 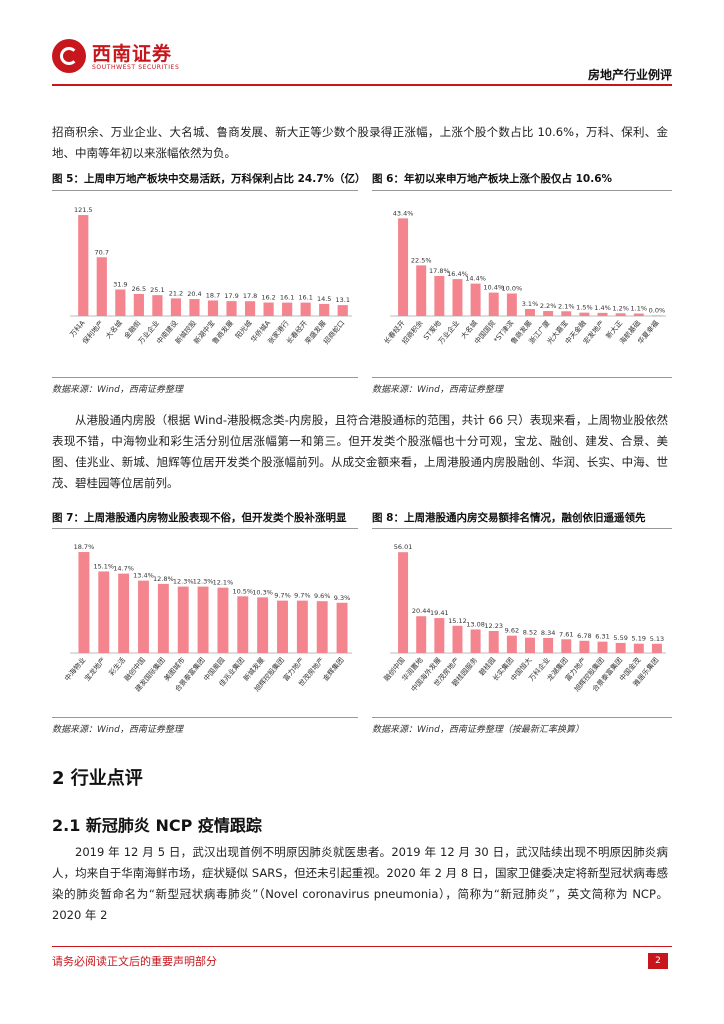 I want to click on chart-data-label: 121.5, so click(x=83, y=210).